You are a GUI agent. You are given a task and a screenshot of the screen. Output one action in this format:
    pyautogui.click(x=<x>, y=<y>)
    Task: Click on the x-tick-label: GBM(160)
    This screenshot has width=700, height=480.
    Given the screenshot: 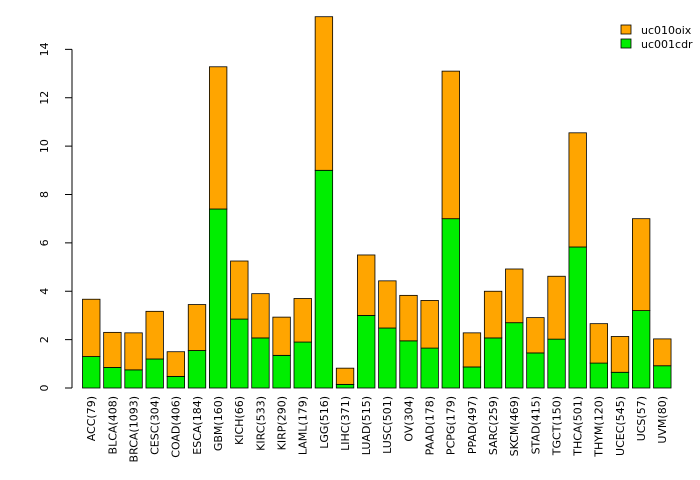 What is the action you would take?
    pyautogui.click(x=218, y=423)
    